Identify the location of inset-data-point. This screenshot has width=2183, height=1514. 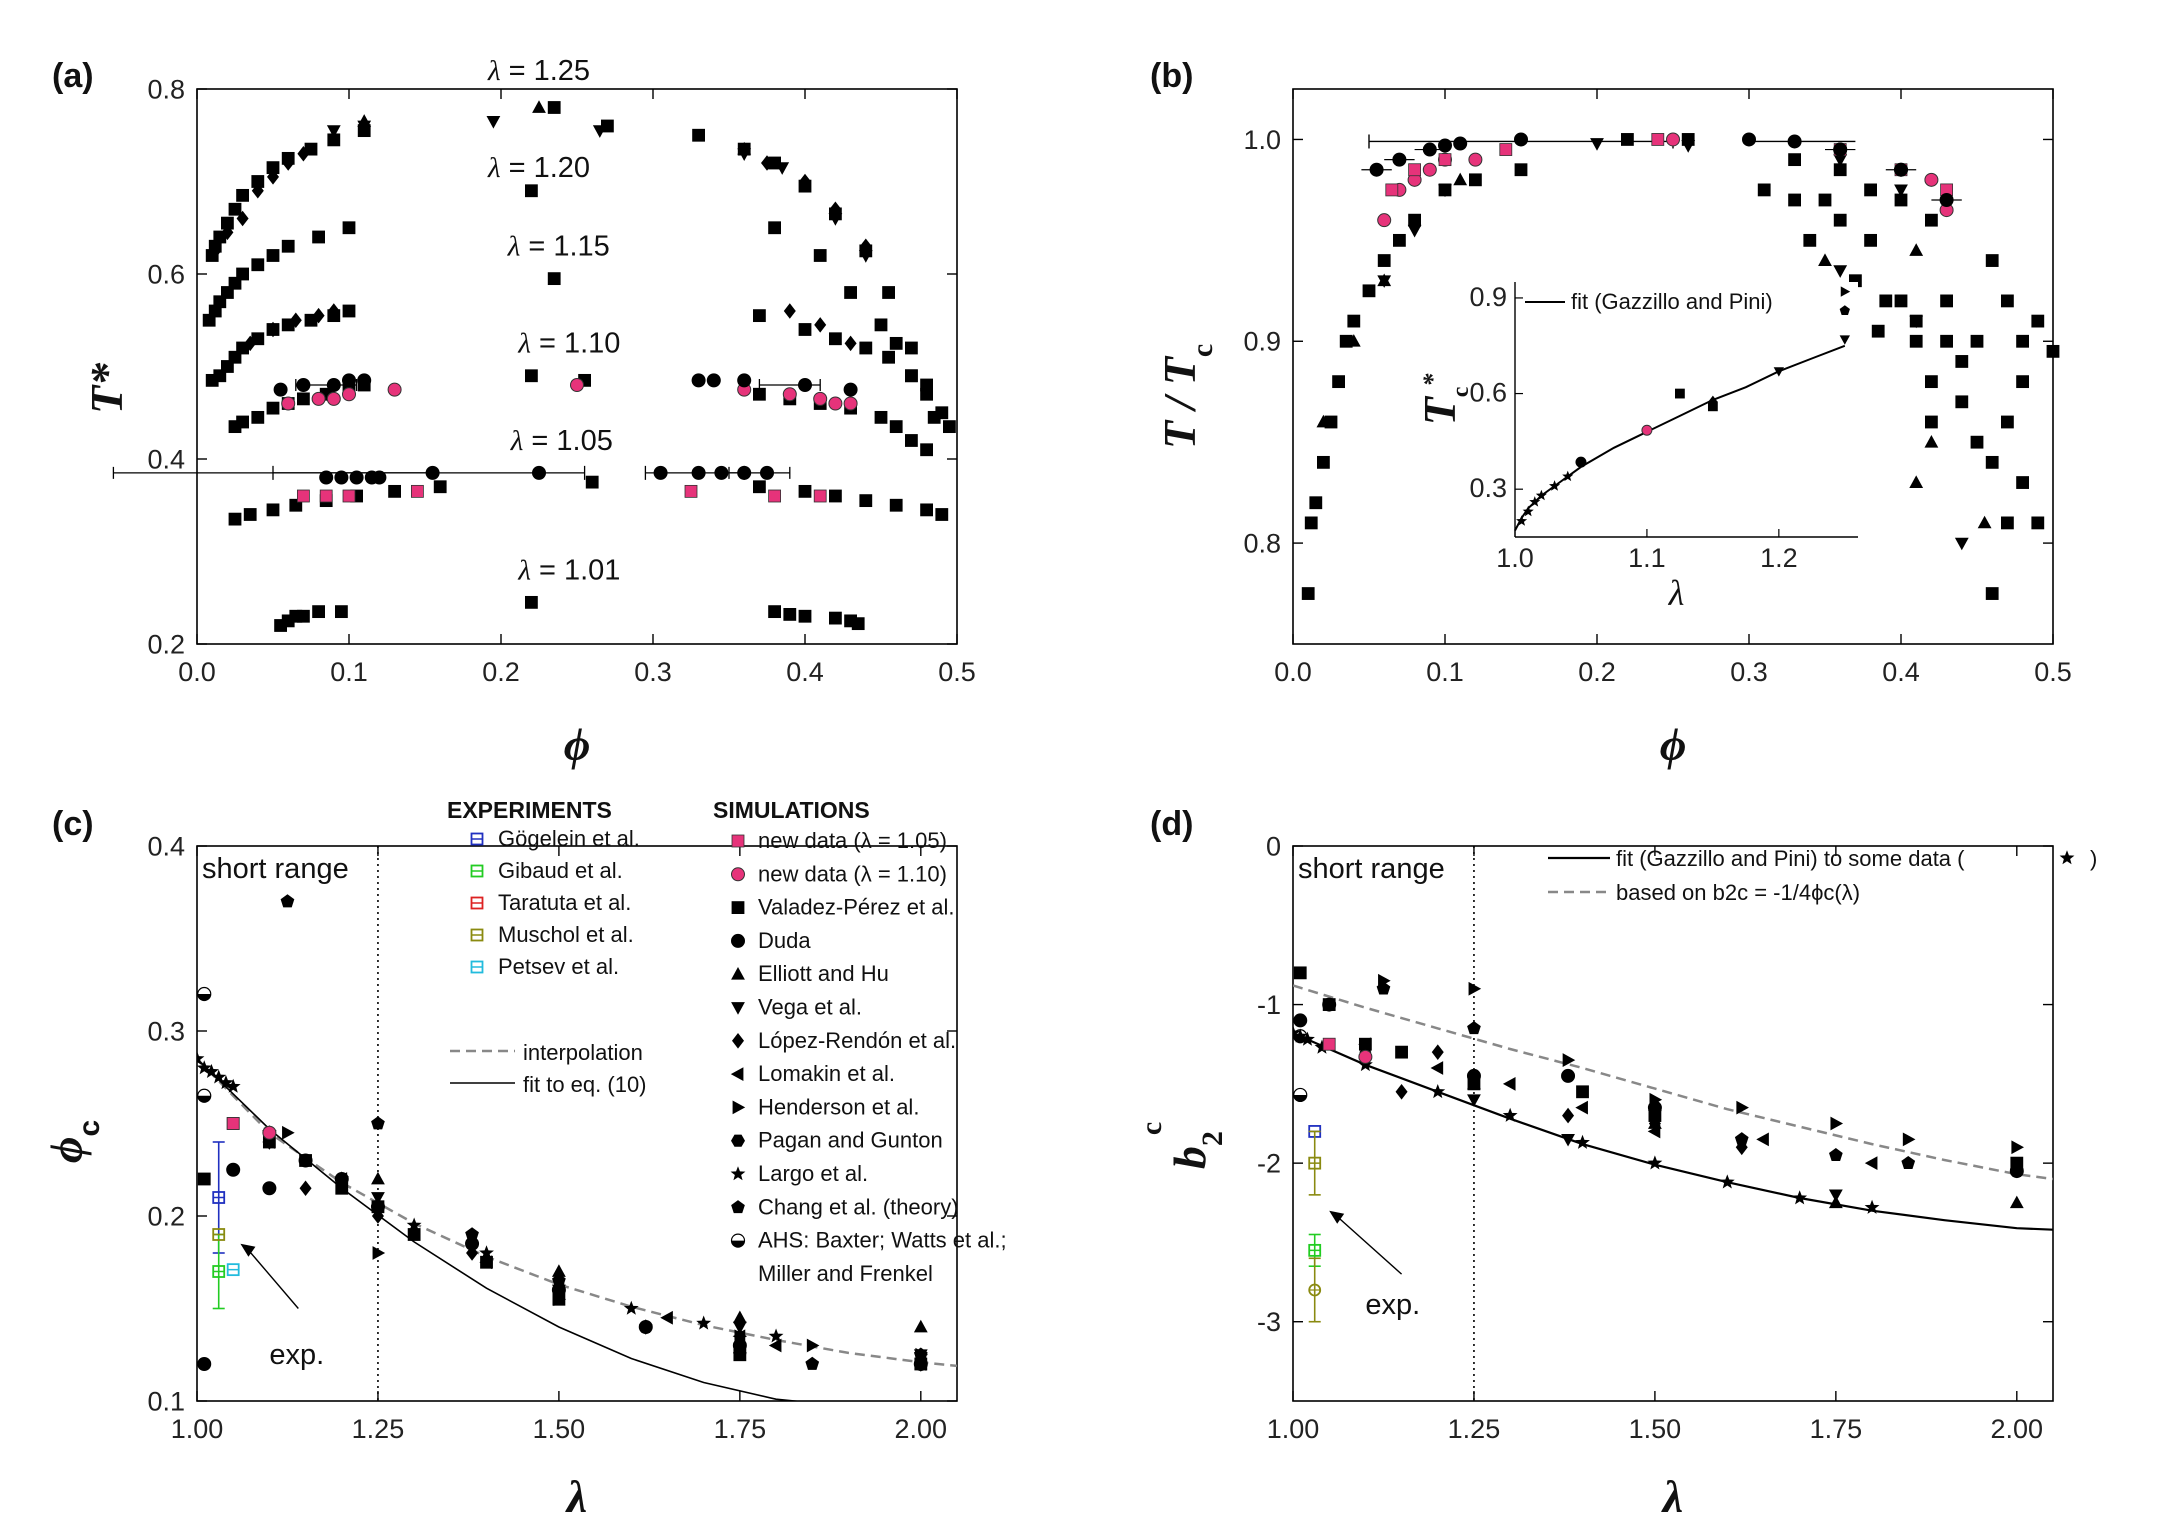
(1647, 430).